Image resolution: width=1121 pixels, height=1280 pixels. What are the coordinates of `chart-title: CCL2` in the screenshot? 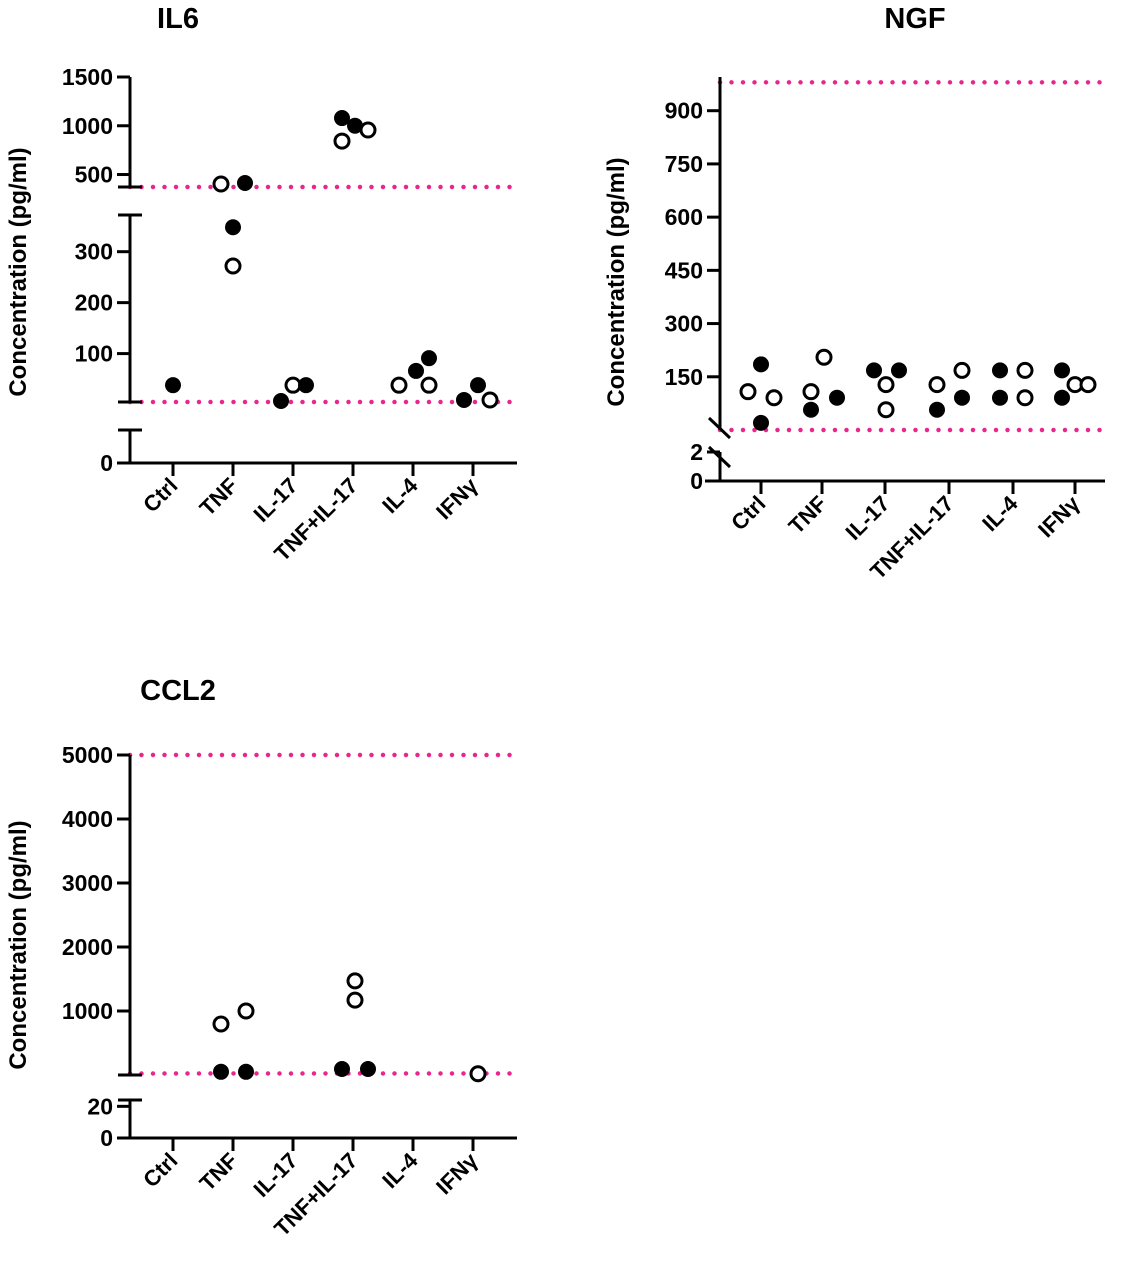 It's located at (178, 691).